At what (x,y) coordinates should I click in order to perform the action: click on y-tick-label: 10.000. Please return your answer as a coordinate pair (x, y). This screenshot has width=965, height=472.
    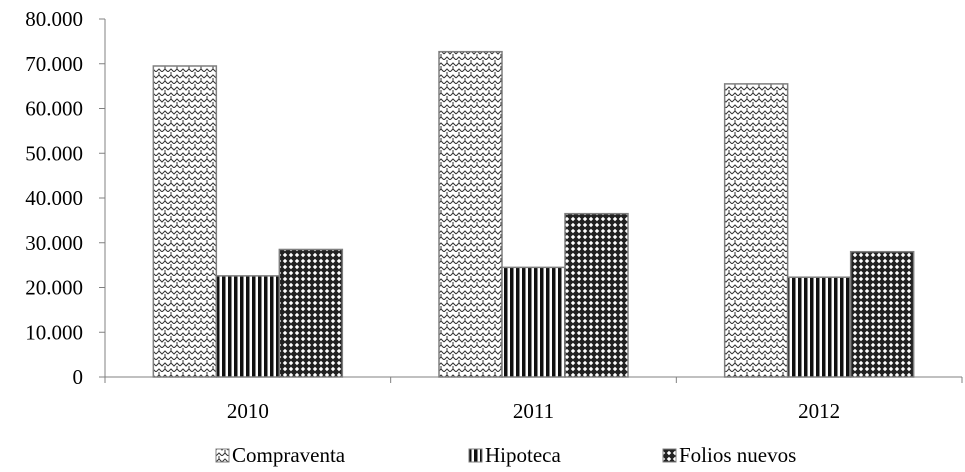
    Looking at the image, I should click on (54, 332).